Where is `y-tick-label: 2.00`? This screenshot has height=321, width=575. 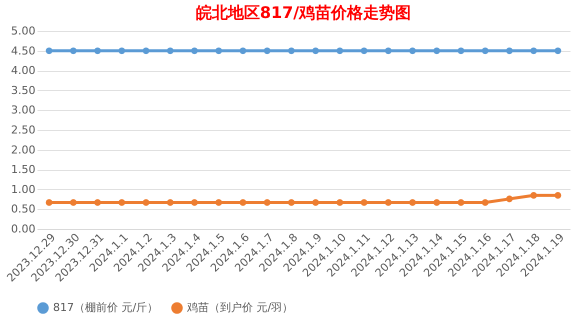 y-tick-label: 2.00 is located at coordinates (23, 149).